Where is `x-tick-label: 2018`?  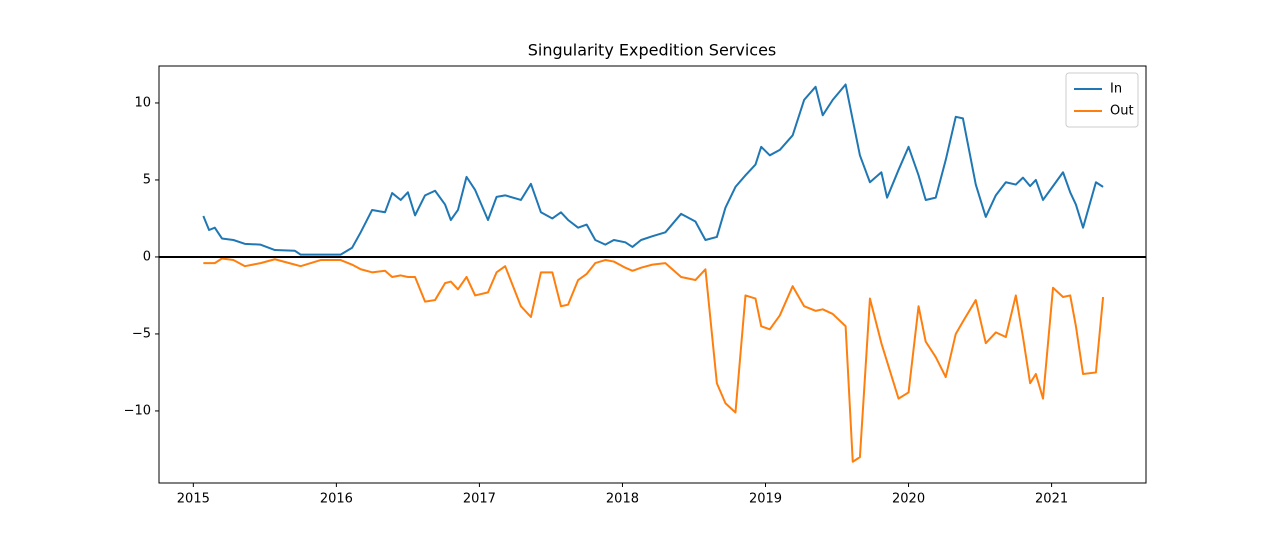
x-tick-label: 2018 is located at coordinates (622, 499).